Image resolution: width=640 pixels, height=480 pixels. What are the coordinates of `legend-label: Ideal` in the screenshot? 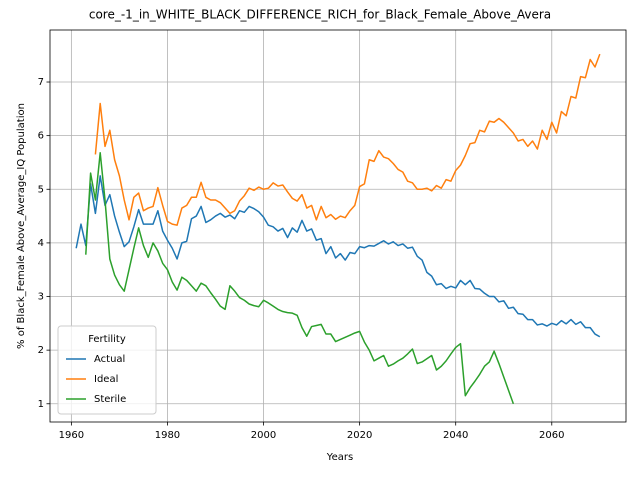 It's located at (106, 379).